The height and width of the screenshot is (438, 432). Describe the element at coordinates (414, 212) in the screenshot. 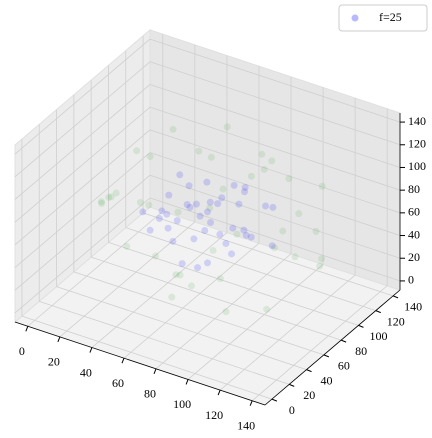

I see `z-tick-label: 60` at that location.